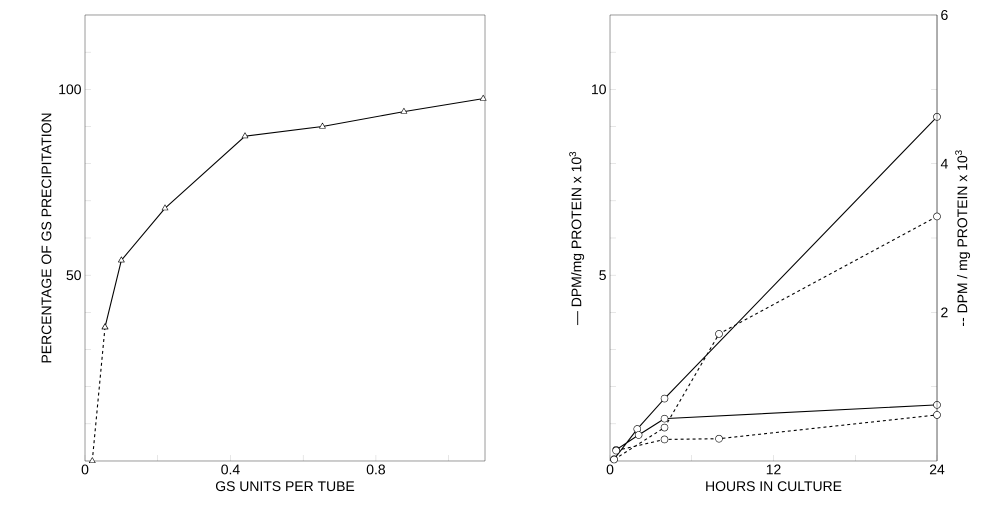  I want to click on x-tick-label: 0.4, so click(230, 469).